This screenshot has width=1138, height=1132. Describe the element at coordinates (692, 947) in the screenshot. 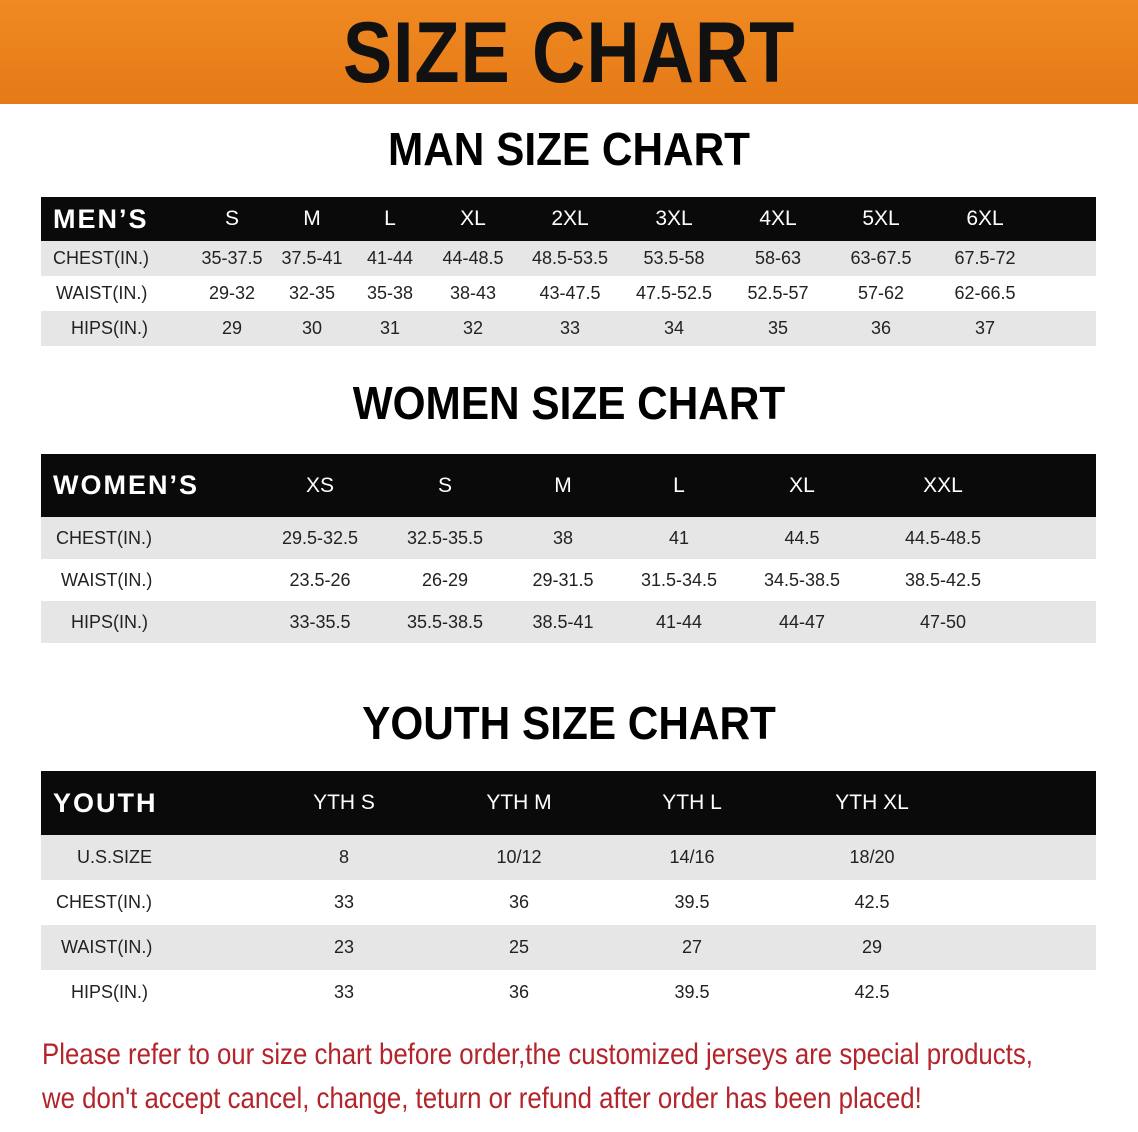

I see `measurement-cell: 27` at that location.